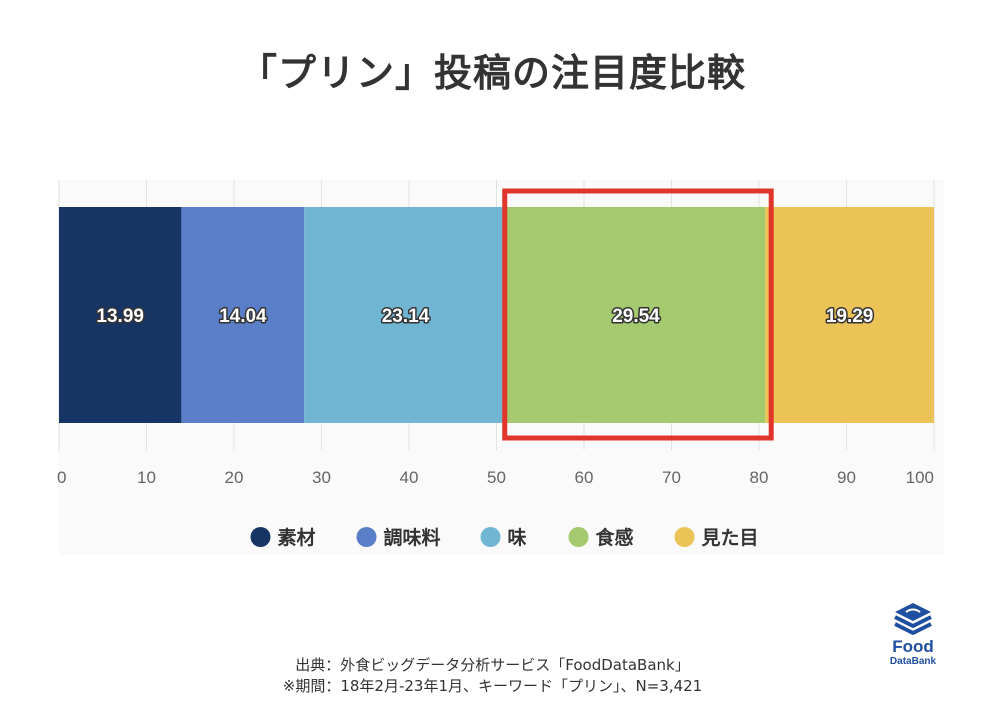 The image size is (985, 716). What do you see at coordinates (913, 646) in the screenshot?
I see `logo-word-food: Food` at bounding box center [913, 646].